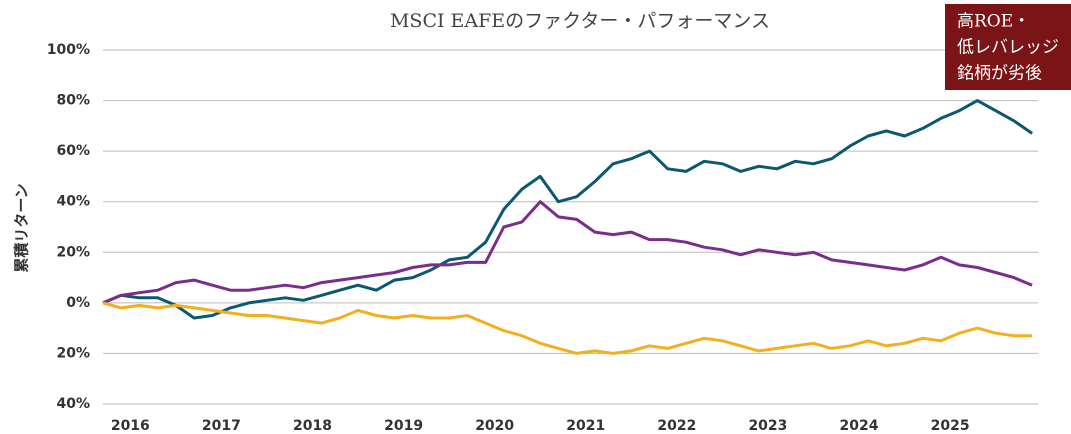  What do you see at coordinates (130, 426) in the screenshot?
I see `x-tick-label: 2016` at bounding box center [130, 426].